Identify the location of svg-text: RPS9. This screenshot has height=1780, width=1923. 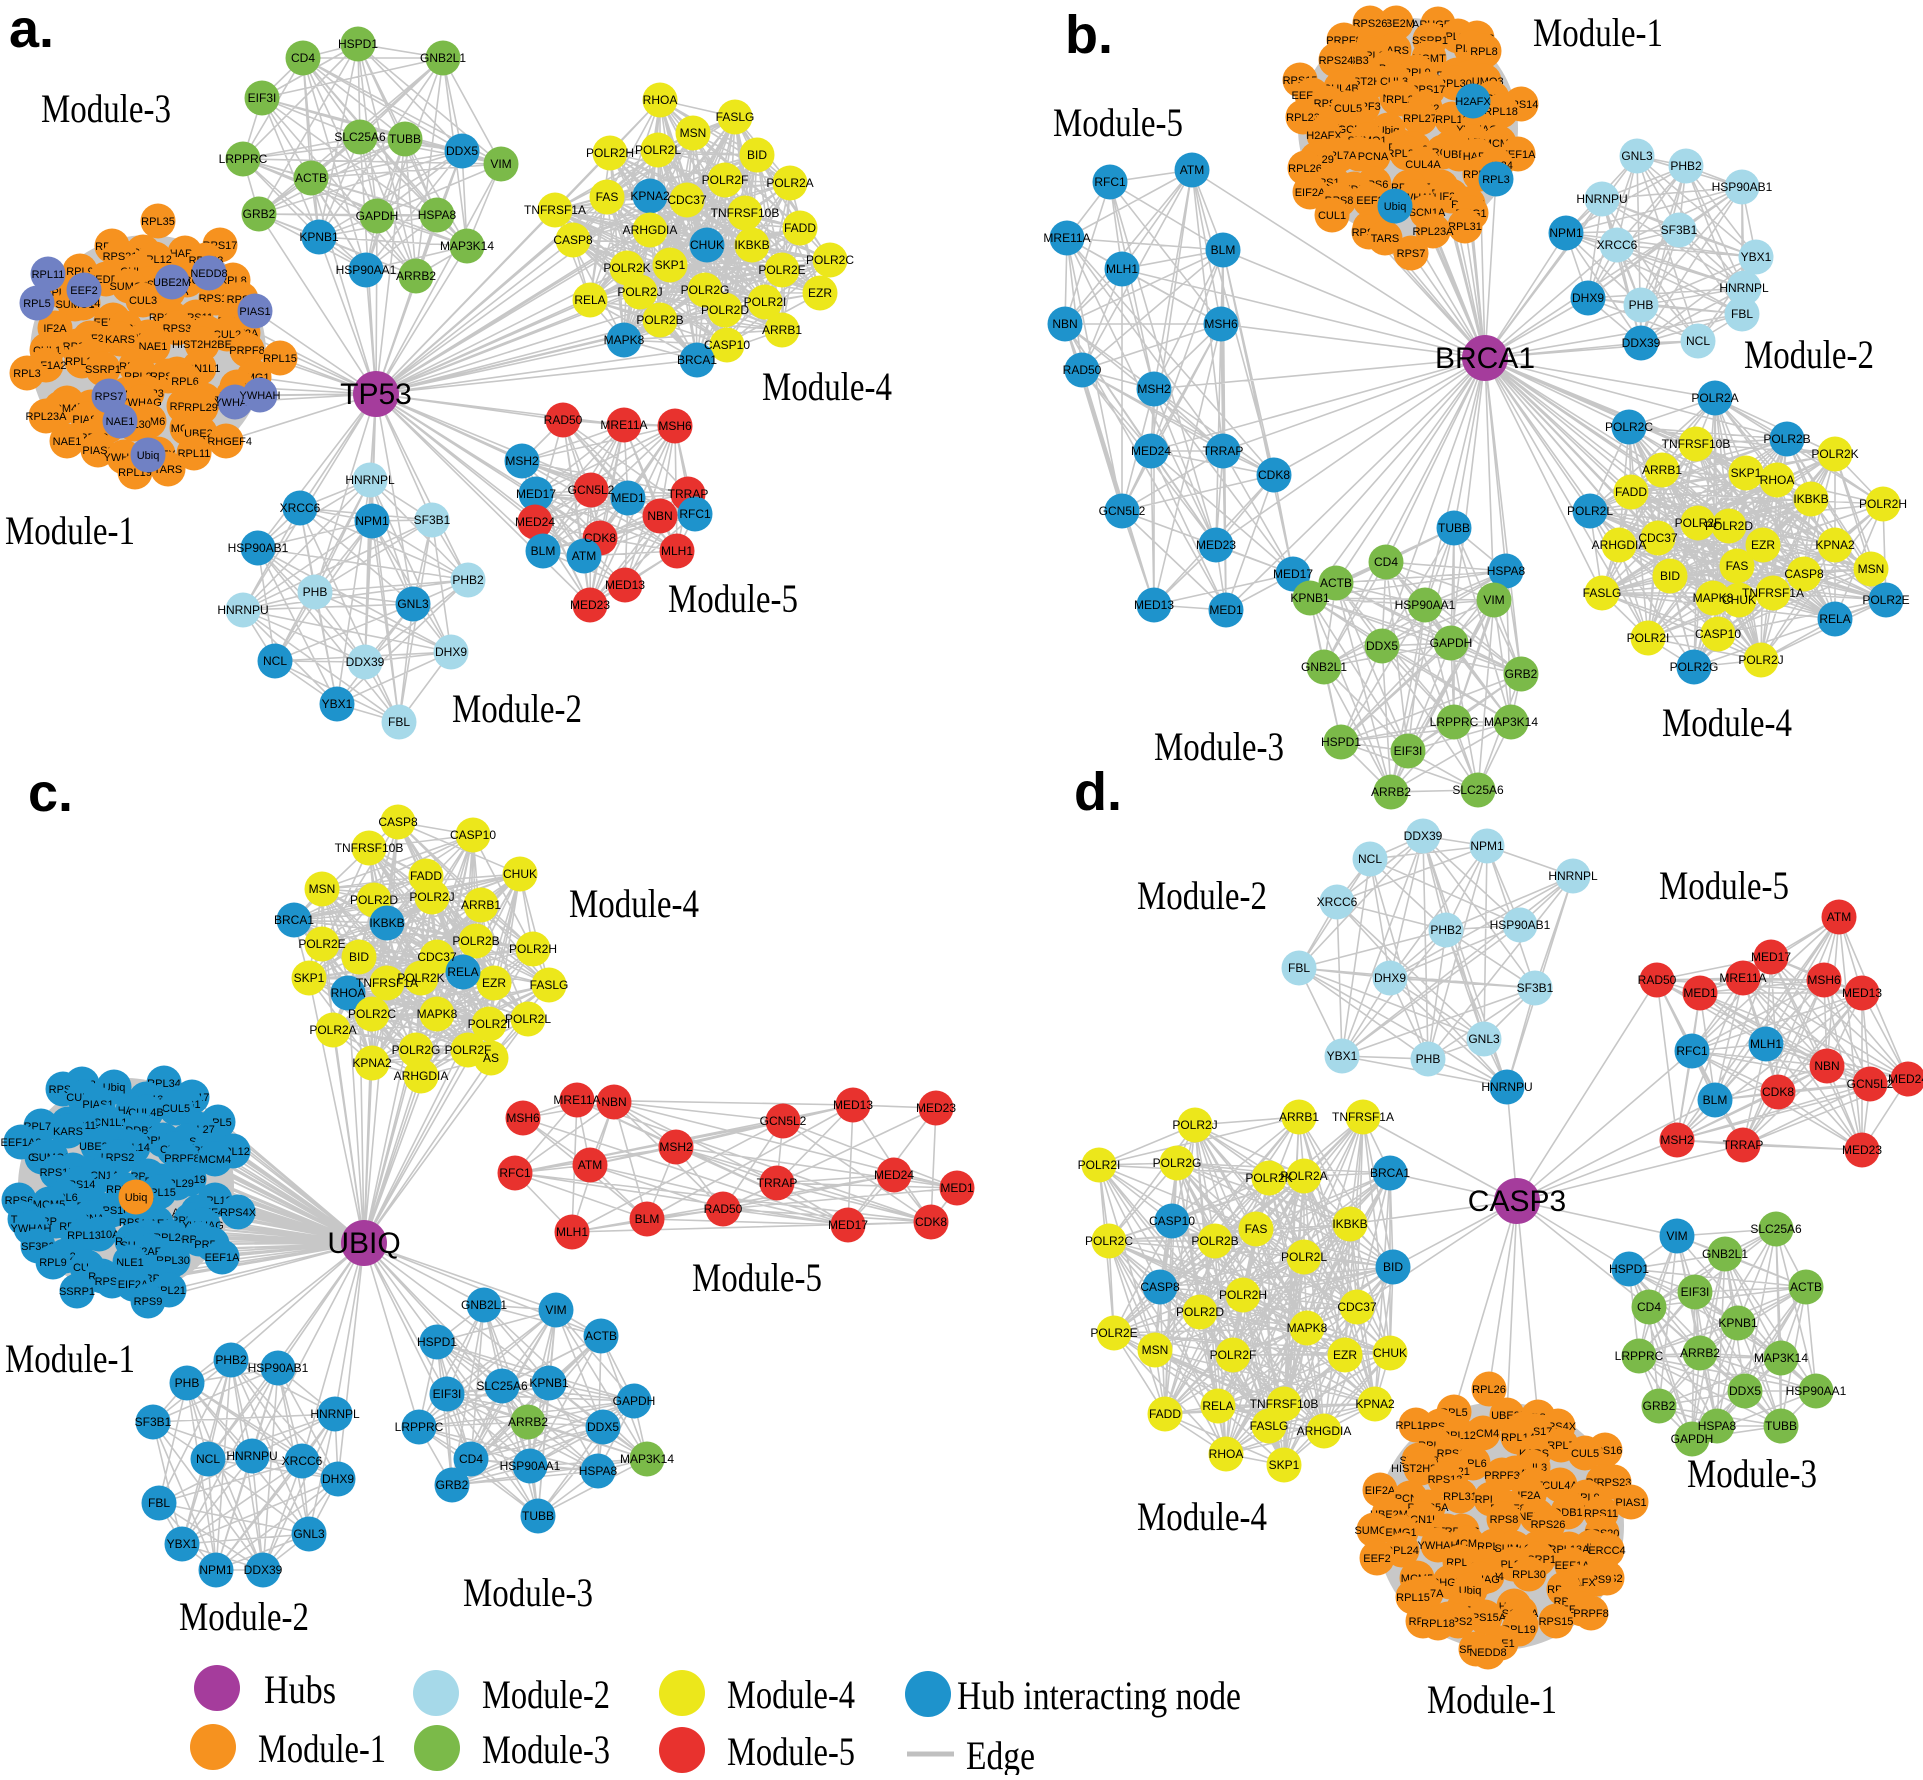
(148, 1302).